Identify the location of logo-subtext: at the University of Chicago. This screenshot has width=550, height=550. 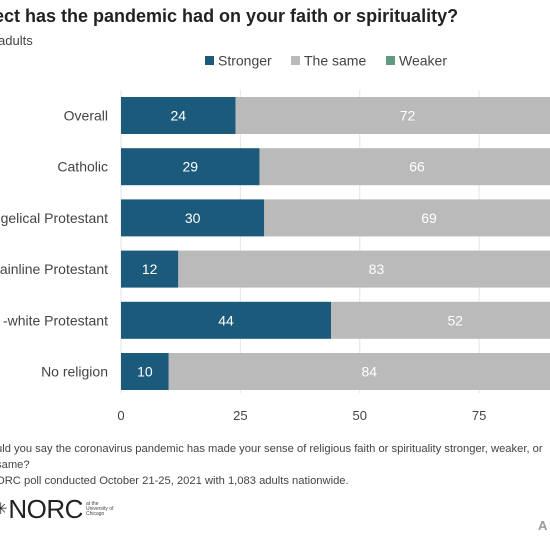
(100, 508).